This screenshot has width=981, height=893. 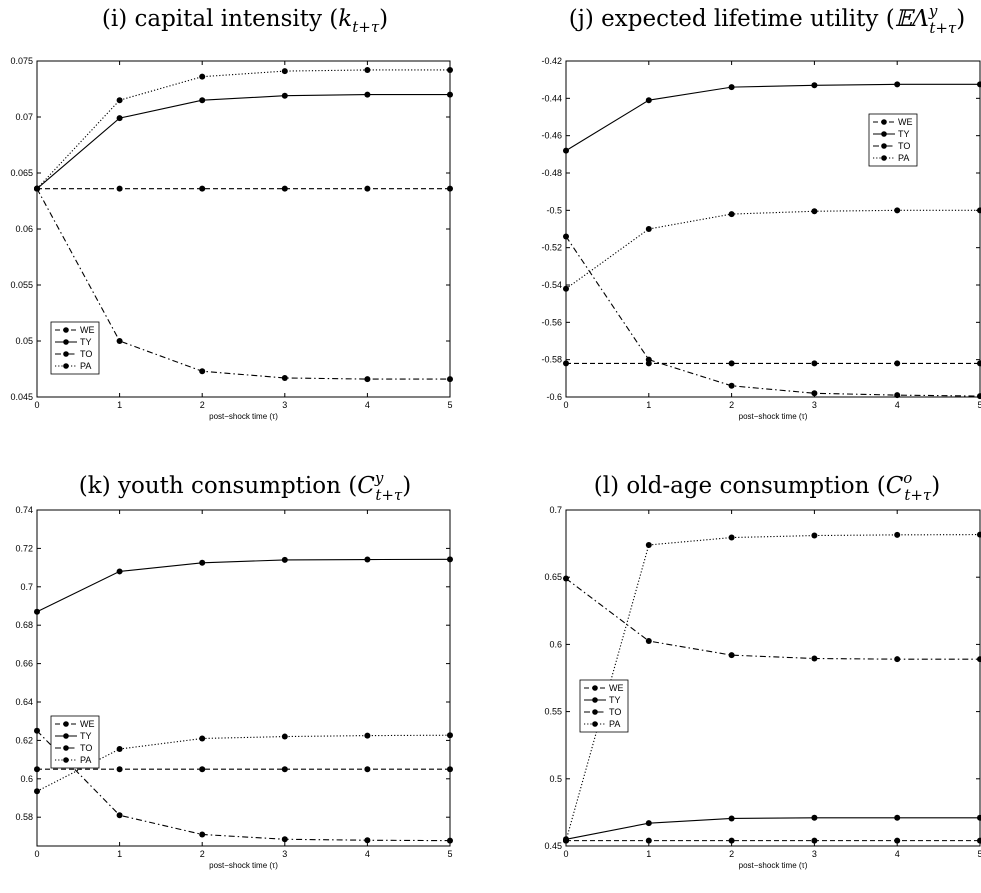 What do you see at coordinates (767, 19) in the screenshot?
I see `panel-title: (j) expected lifetime utility (𝔼Λy t+τ)` at bounding box center [767, 19].